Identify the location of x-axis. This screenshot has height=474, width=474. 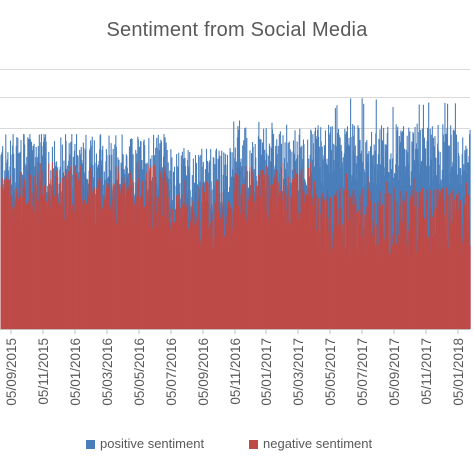
(235, 331).